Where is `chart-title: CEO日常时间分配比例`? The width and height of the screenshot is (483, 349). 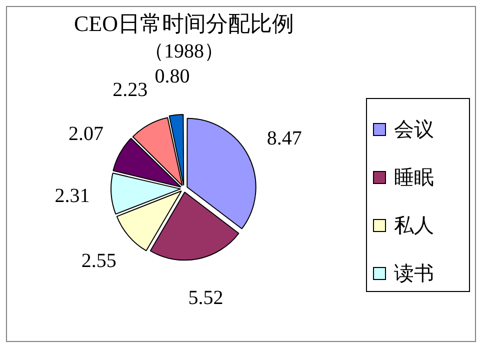 chart-title: CEO日常时间分配比例 is located at coordinates (184, 23).